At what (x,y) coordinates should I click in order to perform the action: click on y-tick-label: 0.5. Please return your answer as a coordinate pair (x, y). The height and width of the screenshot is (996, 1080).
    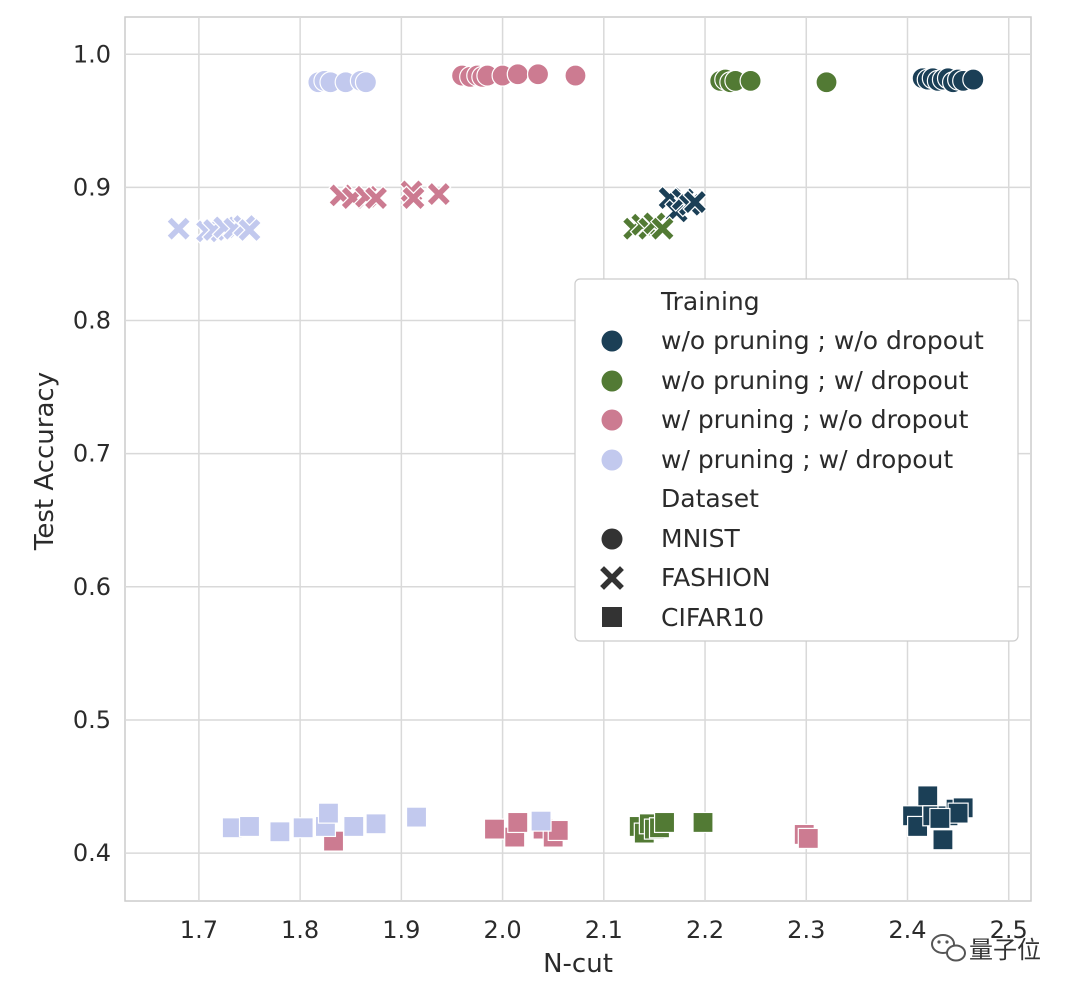
    Looking at the image, I should click on (92, 720).